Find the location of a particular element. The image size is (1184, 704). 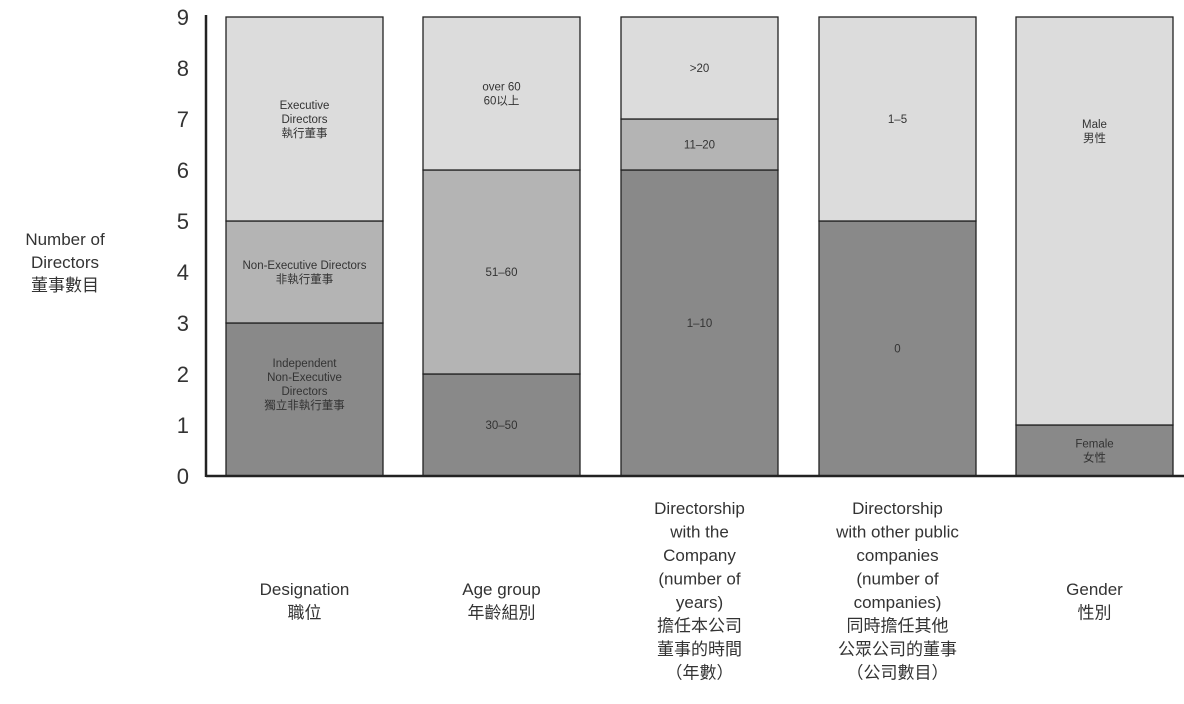

segment-label: Non-Executive is located at coordinates (304, 378).